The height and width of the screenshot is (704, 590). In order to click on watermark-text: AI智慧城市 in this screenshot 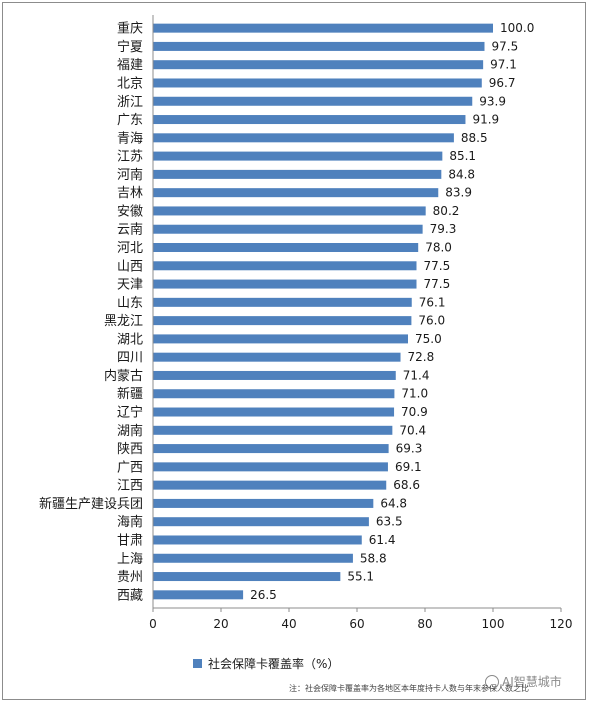, I will do `click(532, 682)`.